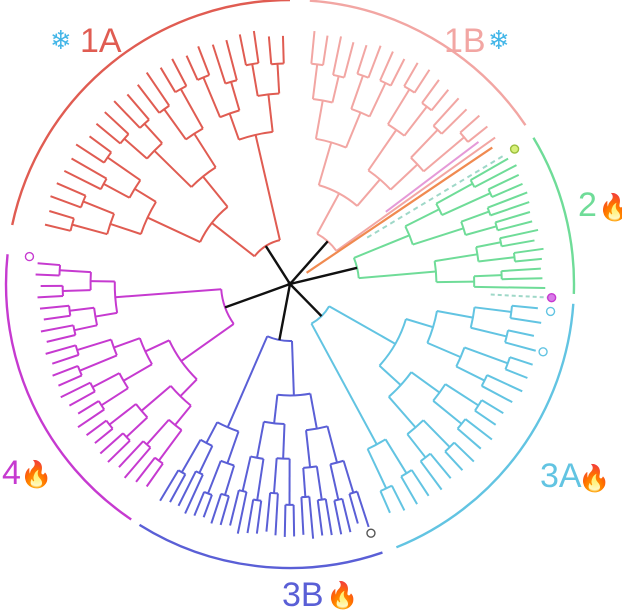  I want to click on snowflake-icon: ❄, so click(61, 41).